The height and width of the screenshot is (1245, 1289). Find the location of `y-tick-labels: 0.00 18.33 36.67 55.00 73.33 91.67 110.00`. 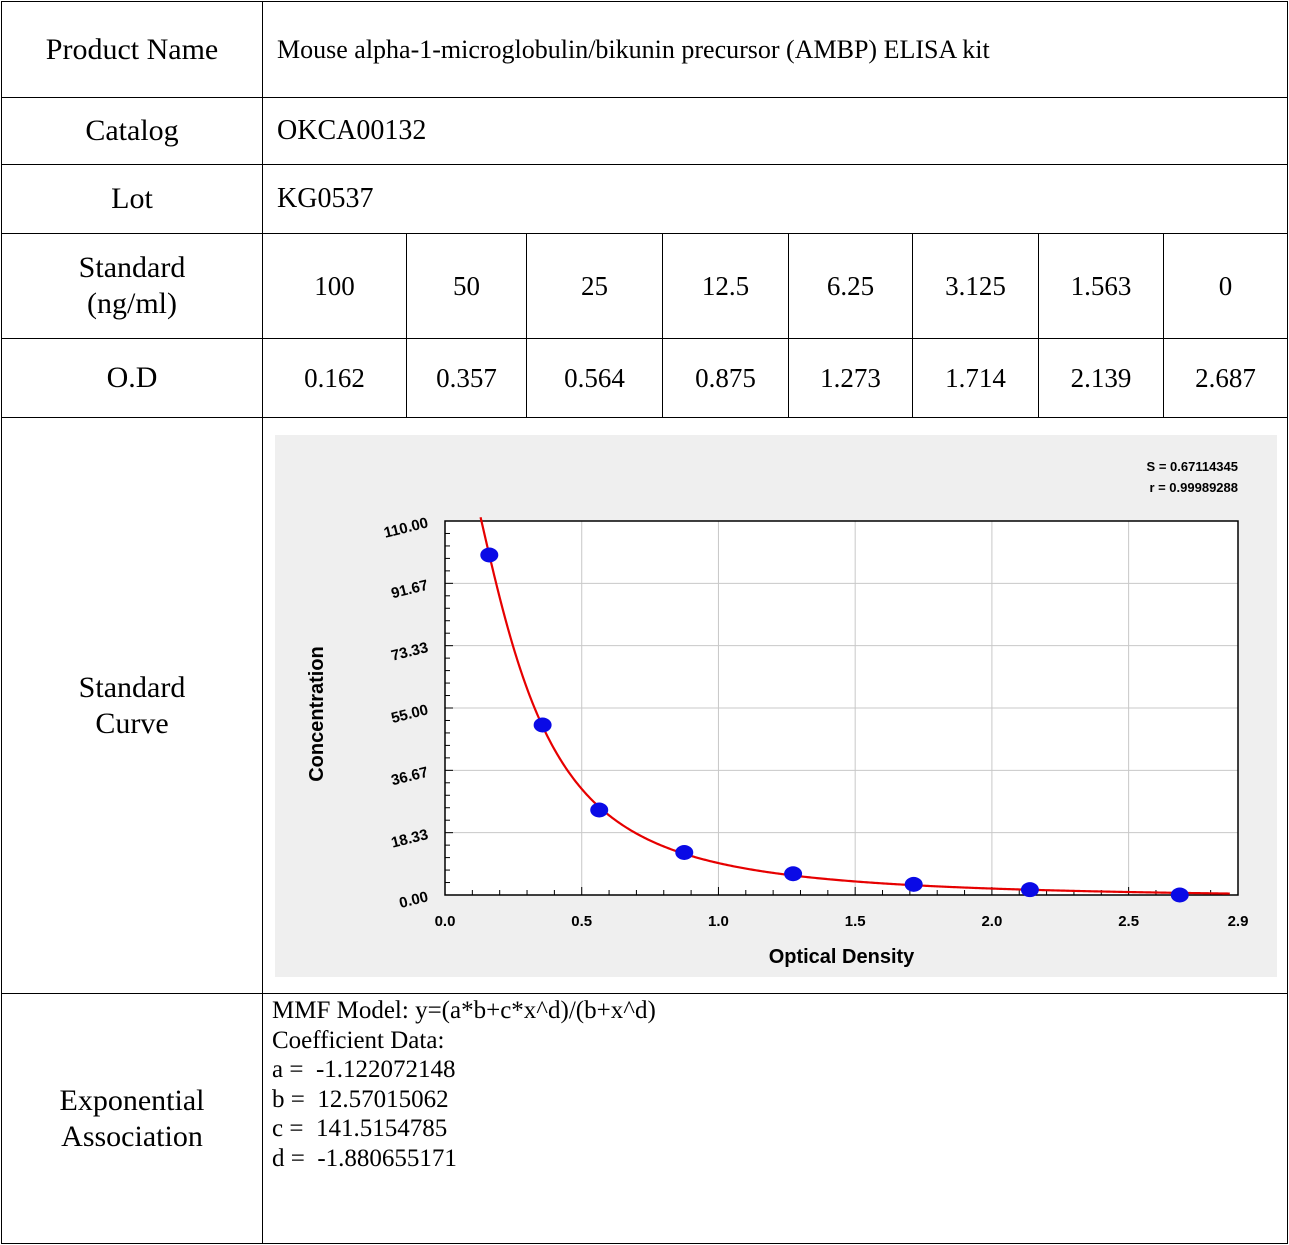

y-tick-labels: 0.00 18.33 36.67 55.00 73.33 91.67 110.00 is located at coordinates (406, 713).